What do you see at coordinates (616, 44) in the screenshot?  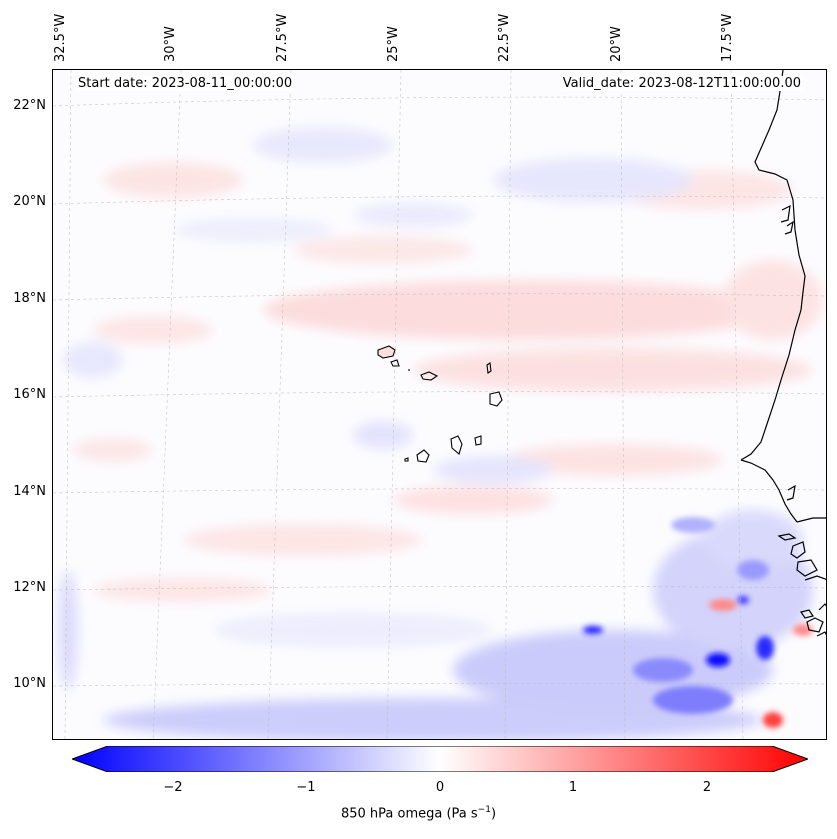 I see `lon-label-20w: 20°W` at bounding box center [616, 44].